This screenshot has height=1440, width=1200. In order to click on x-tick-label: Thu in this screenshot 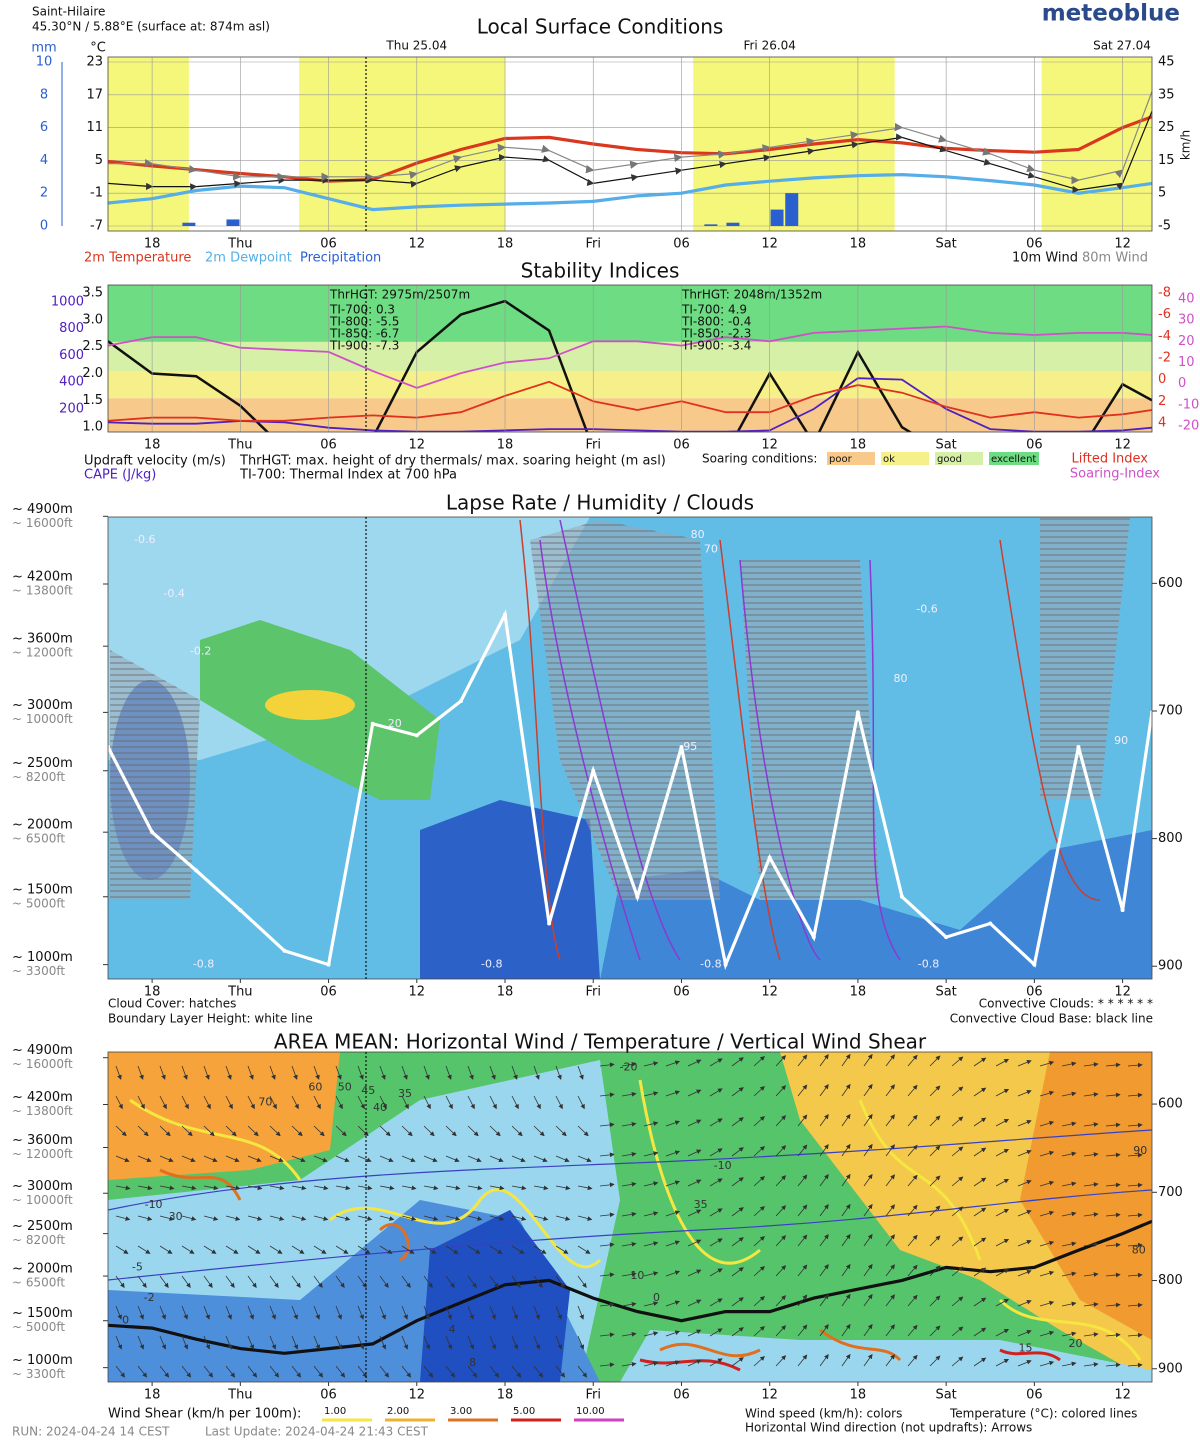, I will do `click(239, 244)`.